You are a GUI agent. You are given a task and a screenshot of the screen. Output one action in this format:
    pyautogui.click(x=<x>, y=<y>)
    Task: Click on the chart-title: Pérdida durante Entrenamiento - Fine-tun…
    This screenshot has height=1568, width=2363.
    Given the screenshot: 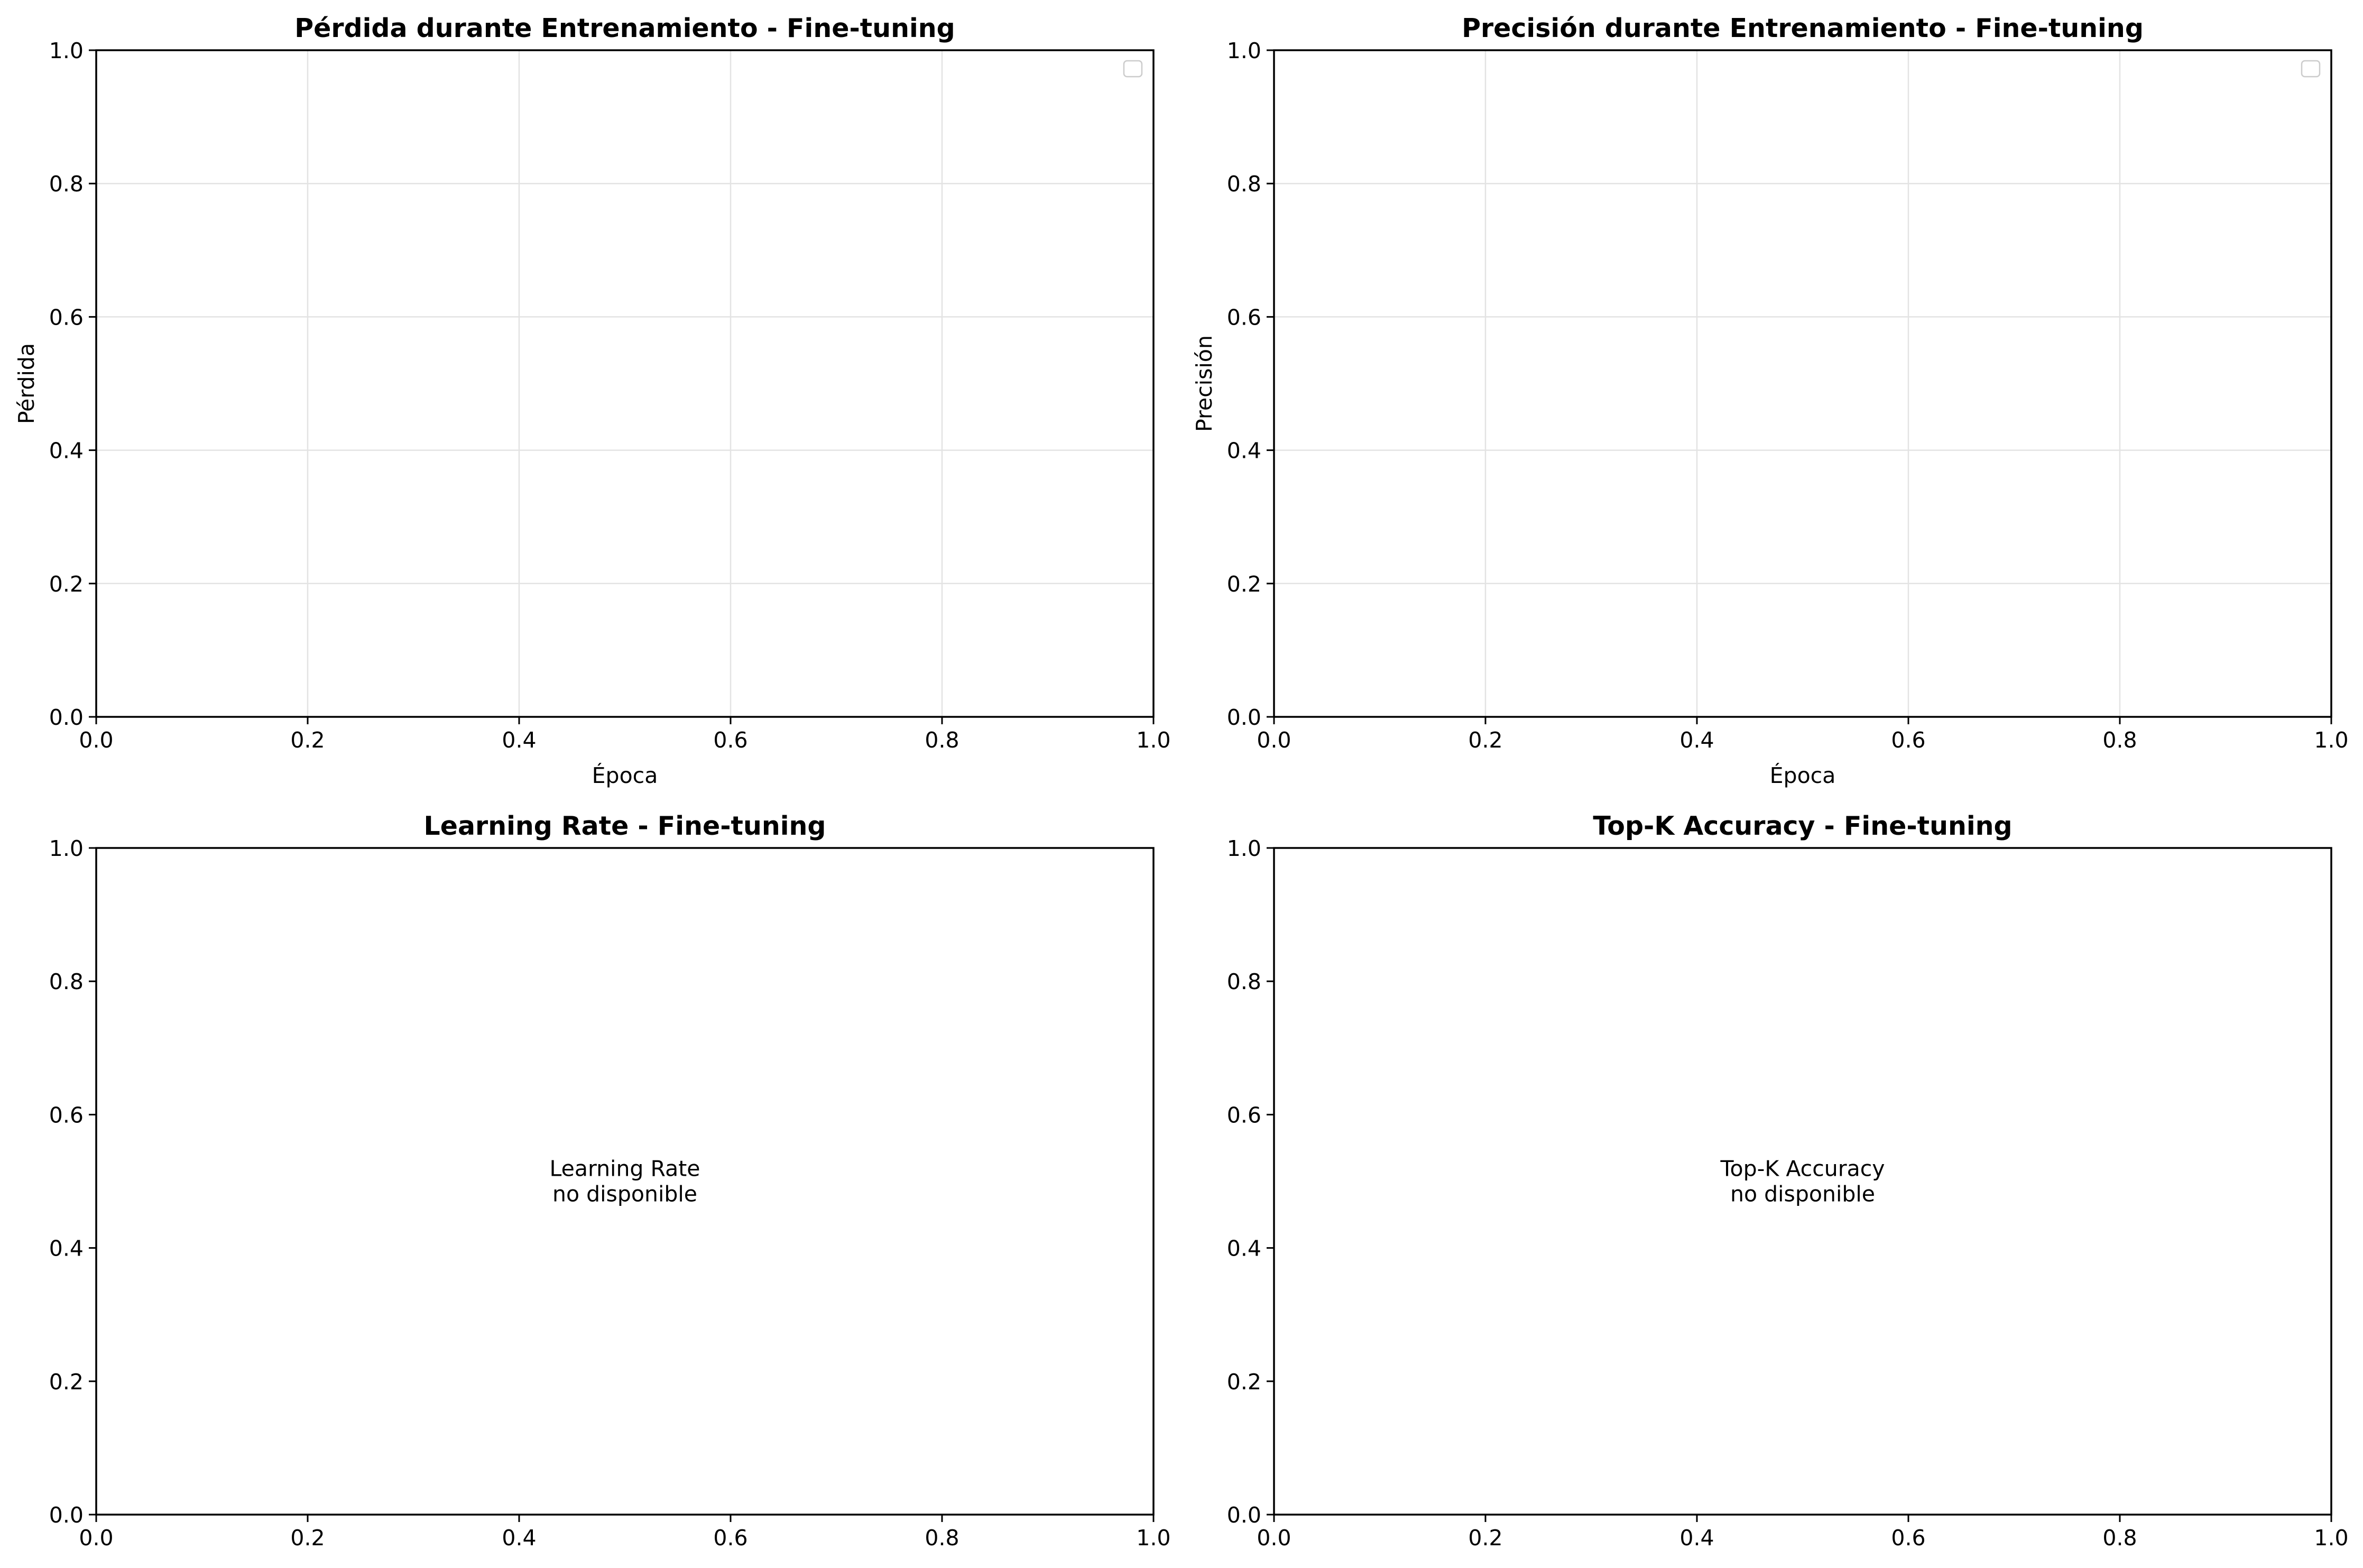 What is the action you would take?
    pyautogui.click(x=624, y=28)
    